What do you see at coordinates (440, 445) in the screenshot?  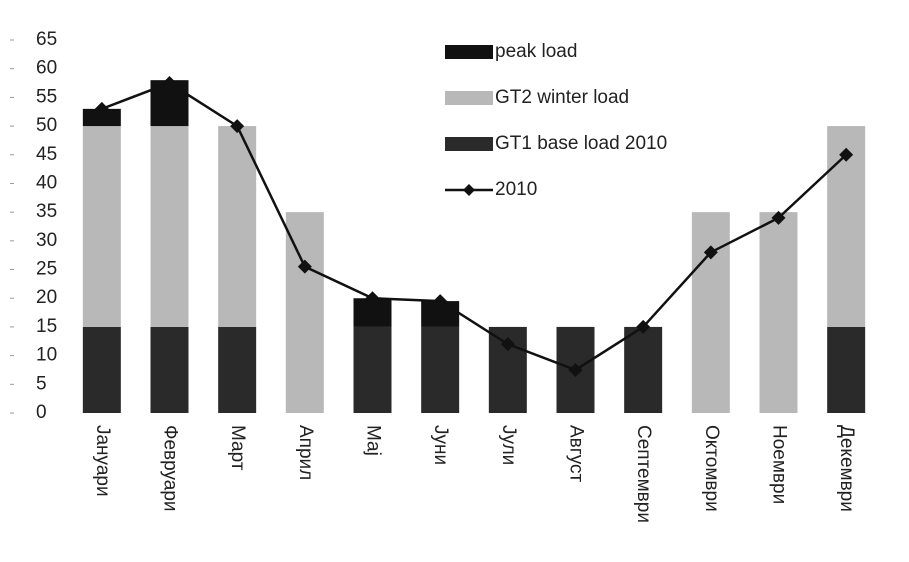 I see `x-tick-label: Јуни` at bounding box center [440, 445].